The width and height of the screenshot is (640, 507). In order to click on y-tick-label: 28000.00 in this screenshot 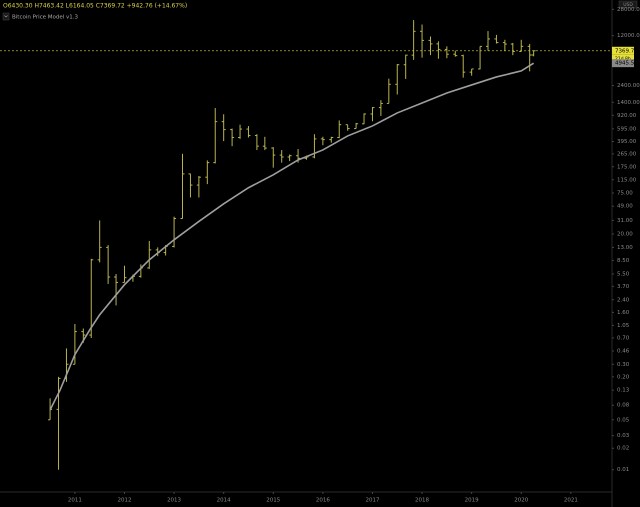, I will do `click(628, 10)`.